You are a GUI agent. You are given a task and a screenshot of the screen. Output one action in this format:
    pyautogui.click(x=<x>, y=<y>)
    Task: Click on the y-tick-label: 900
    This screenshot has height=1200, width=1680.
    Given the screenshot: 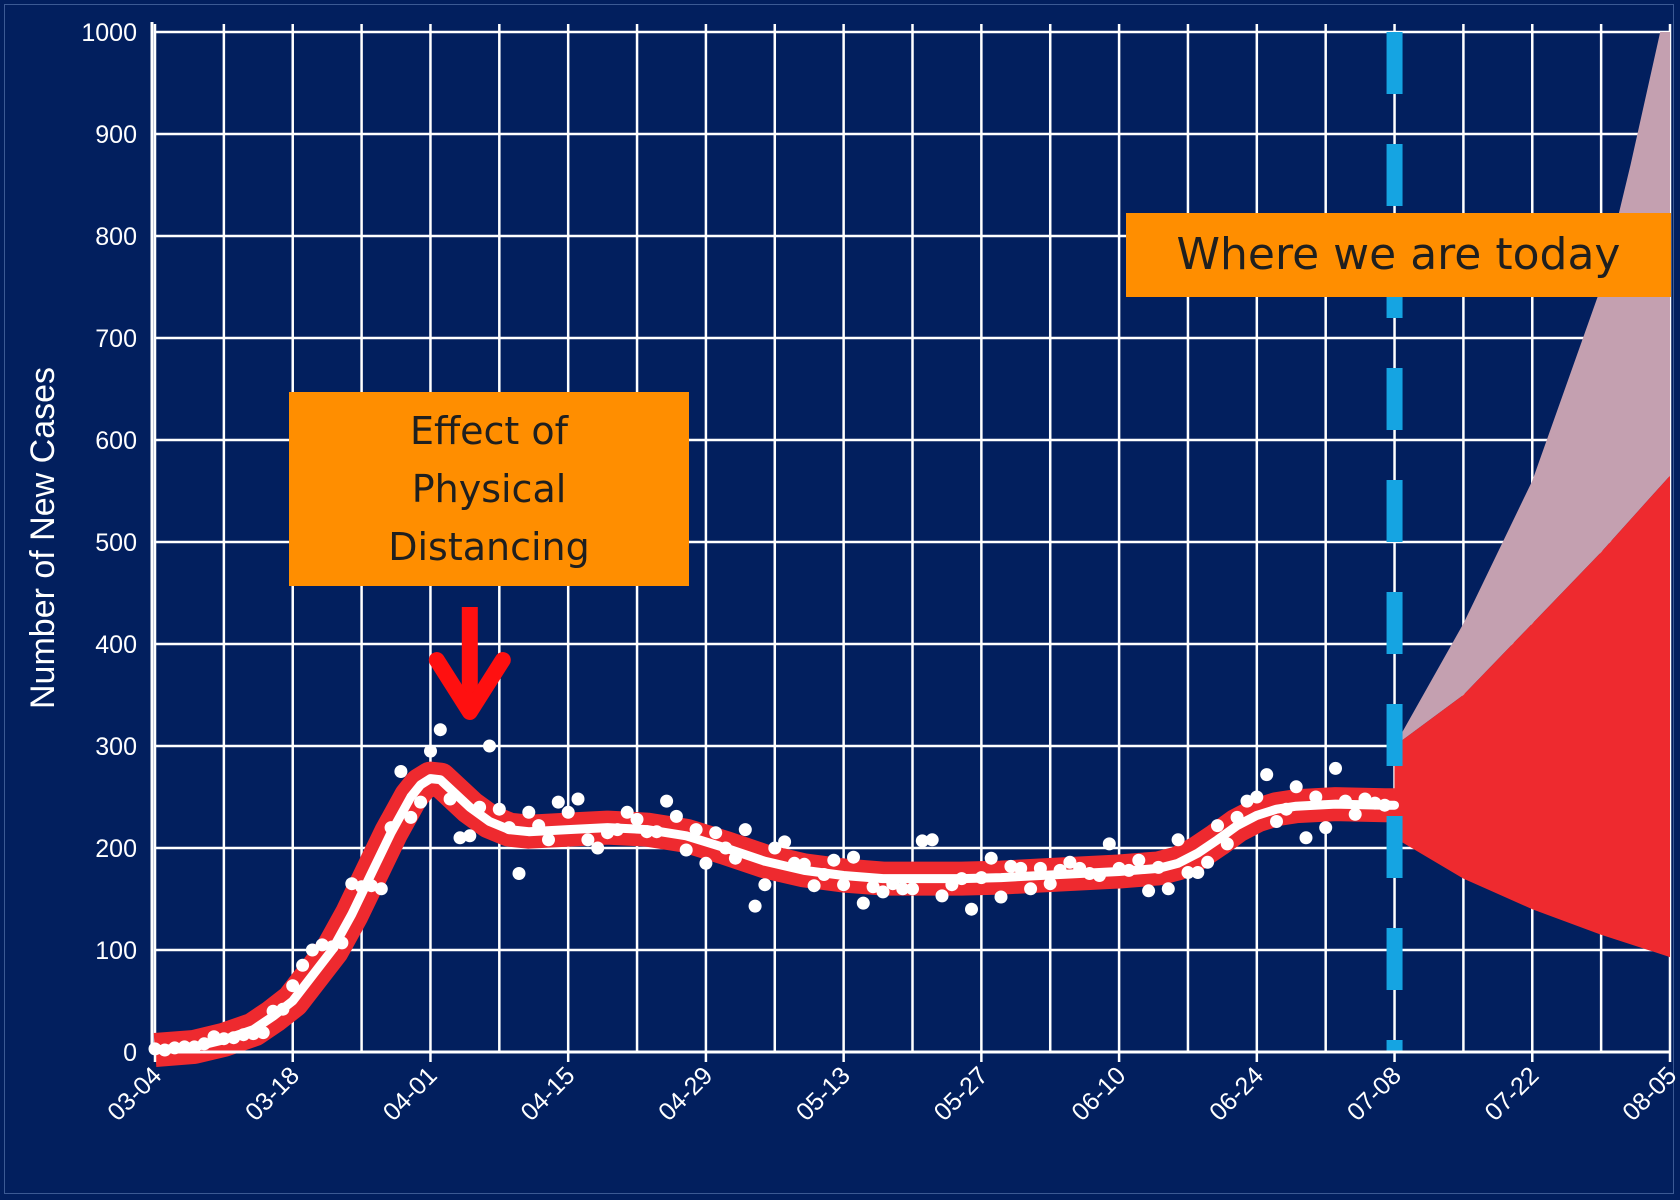 What is the action you would take?
    pyautogui.click(x=116, y=135)
    